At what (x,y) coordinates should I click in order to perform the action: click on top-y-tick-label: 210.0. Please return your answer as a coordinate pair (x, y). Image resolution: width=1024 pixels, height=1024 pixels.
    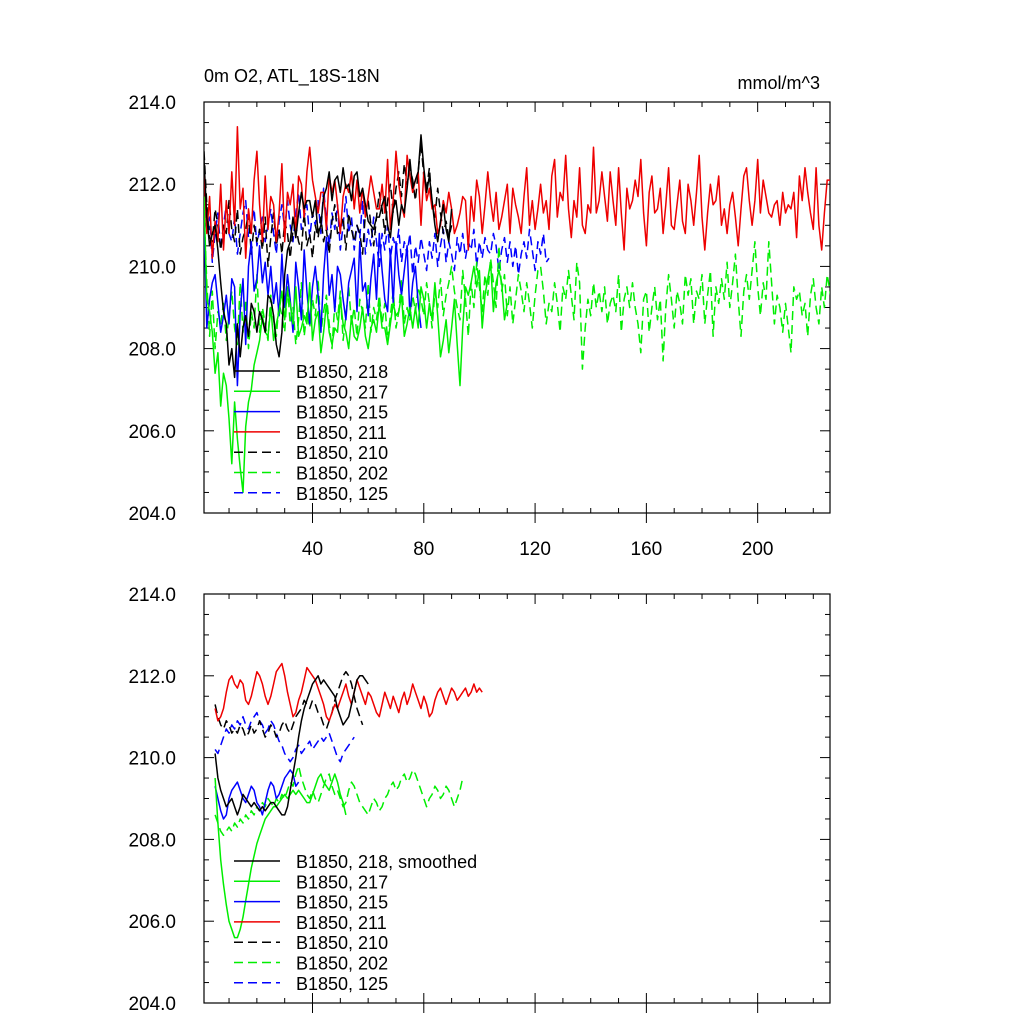
    Looking at the image, I should click on (152, 267).